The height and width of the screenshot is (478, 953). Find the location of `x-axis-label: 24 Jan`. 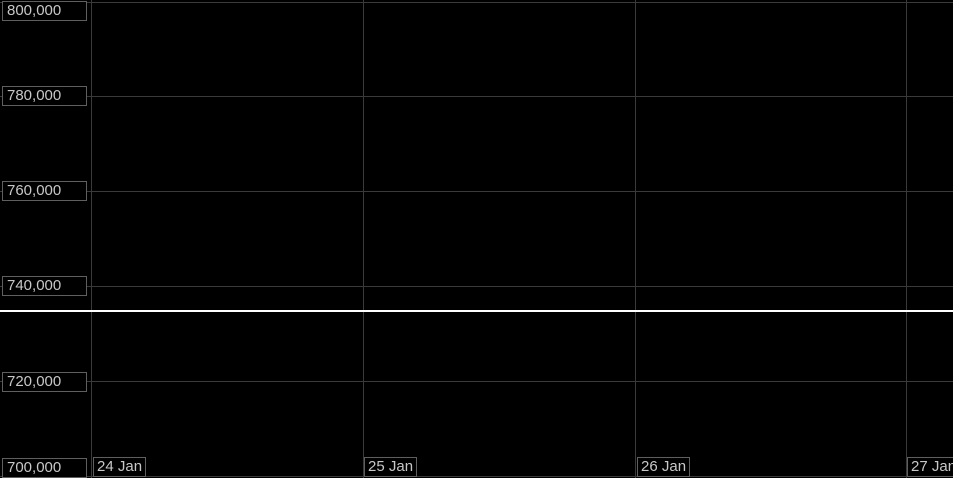

x-axis-label: 24 Jan is located at coordinates (120, 467).